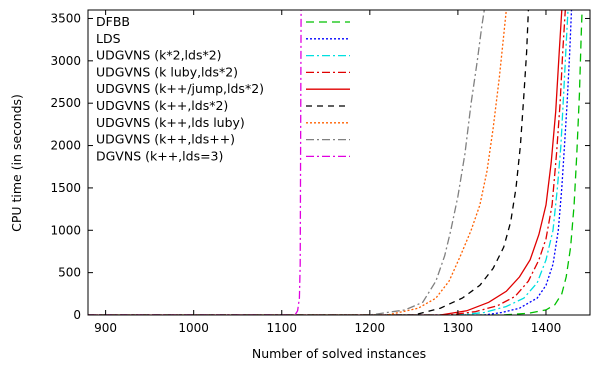  What do you see at coordinates (16, 163) in the screenshot?
I see `y-axis-label: CPU time (in seconds)` at bounding box center [16, 163].